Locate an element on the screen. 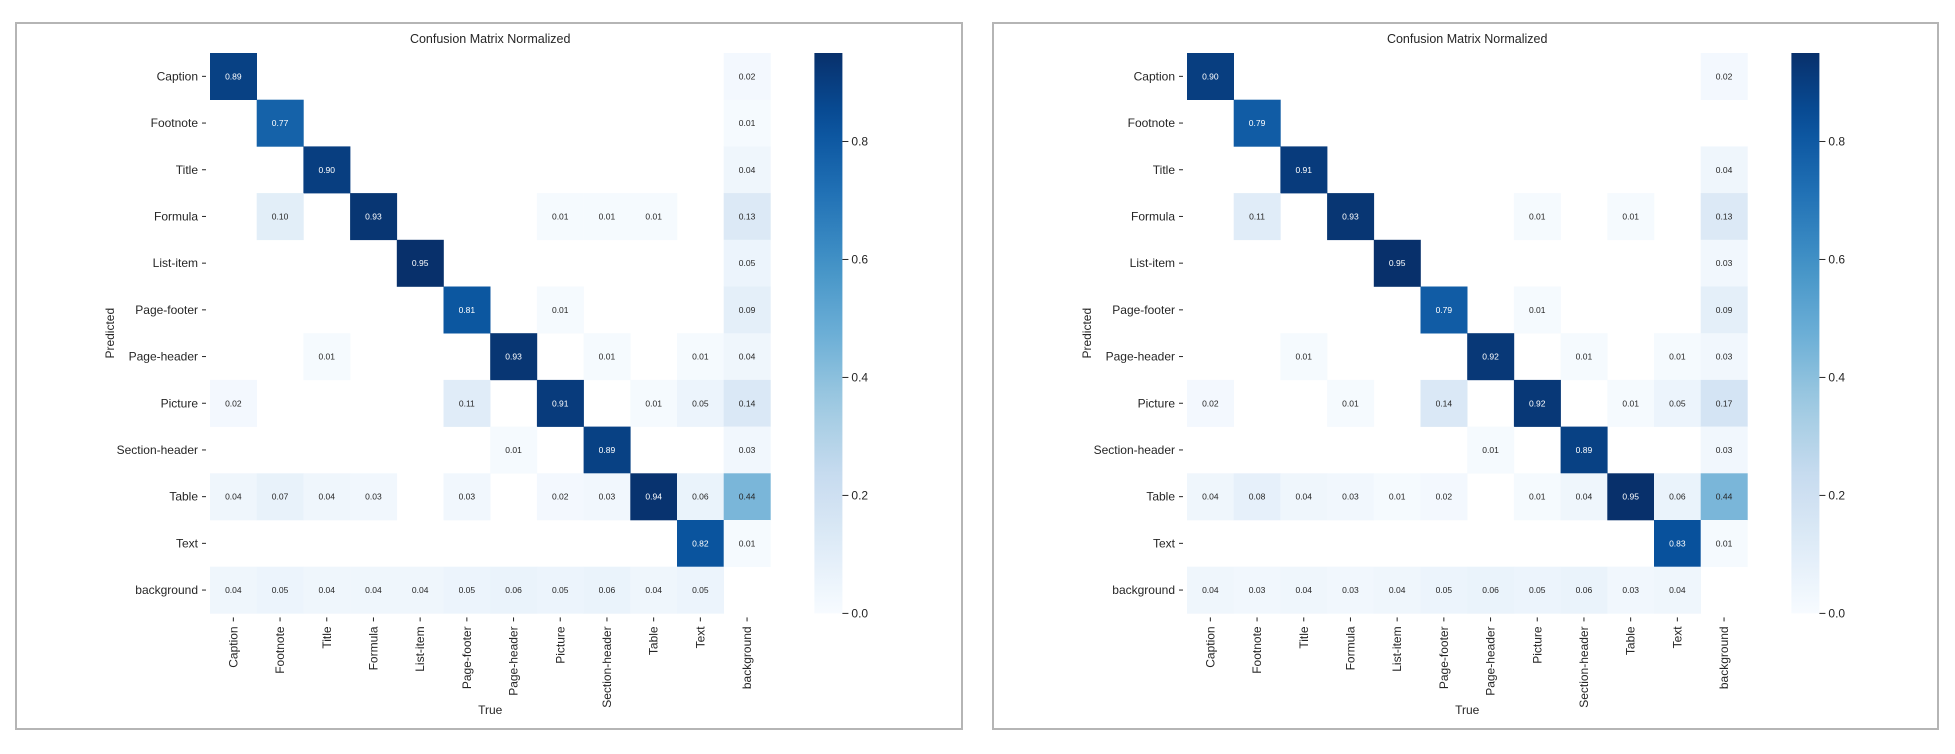 The width and height of the screenshot is (1955, 754). x-tick-label: Text is located at coordinates (1677, 637).